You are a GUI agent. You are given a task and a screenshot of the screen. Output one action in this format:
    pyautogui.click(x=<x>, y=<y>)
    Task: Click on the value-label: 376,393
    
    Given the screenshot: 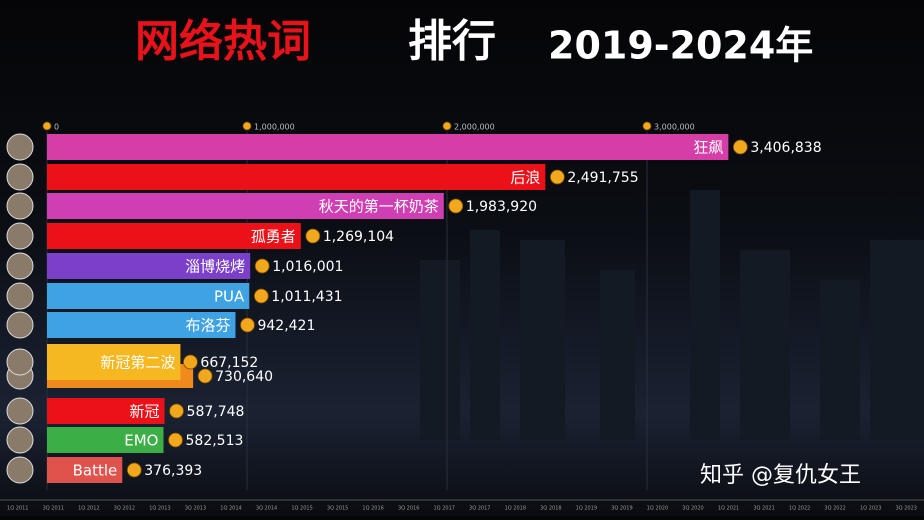 What is the action you would take?
    pyautogui.click(x=173, y=471)
    